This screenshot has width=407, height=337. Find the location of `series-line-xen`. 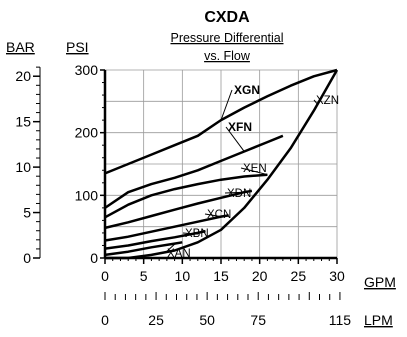

series-line-xen is located at coordinates (186, 196).